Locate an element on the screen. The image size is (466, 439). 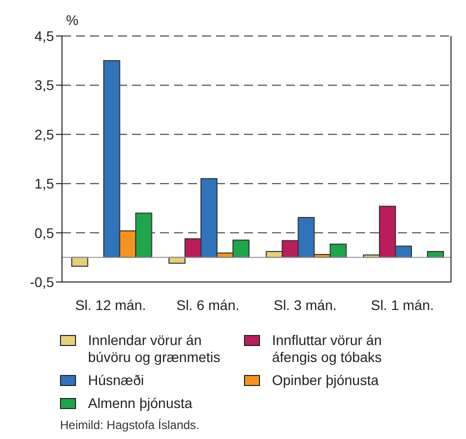
legend-label: Húsnæði is located at coordinates (116, 380).